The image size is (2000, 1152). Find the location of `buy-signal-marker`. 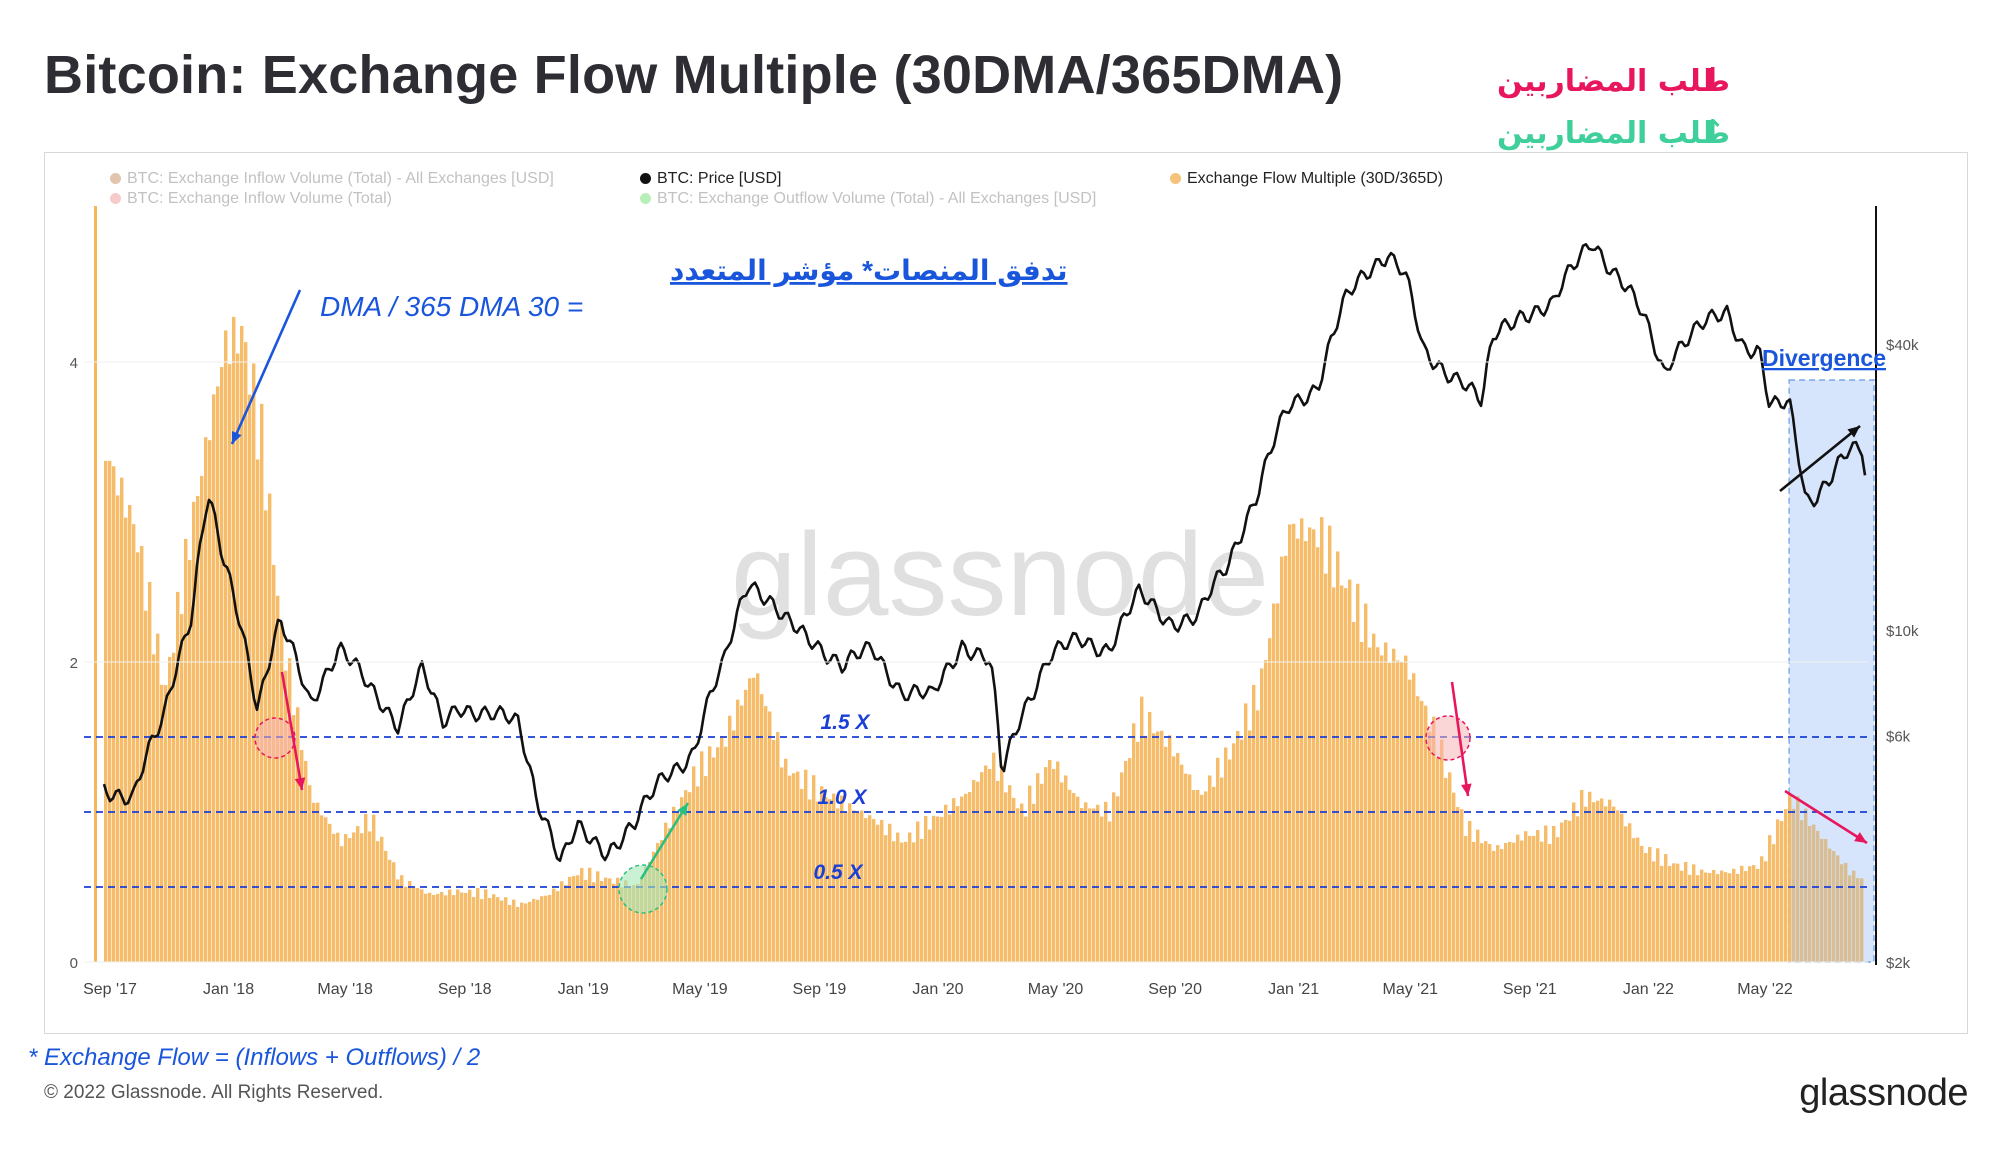

buy-signal-marker is located at coordinates (643, 889).